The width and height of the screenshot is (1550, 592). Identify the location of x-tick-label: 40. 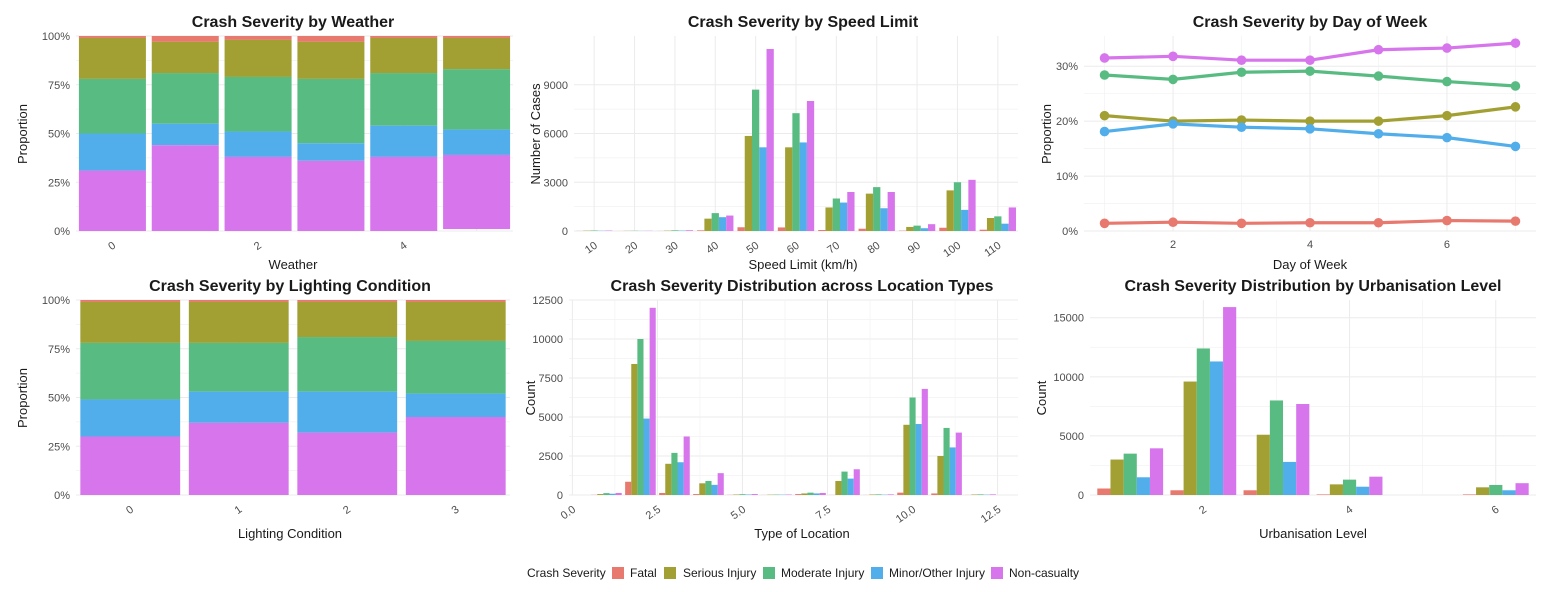
(712, 248).